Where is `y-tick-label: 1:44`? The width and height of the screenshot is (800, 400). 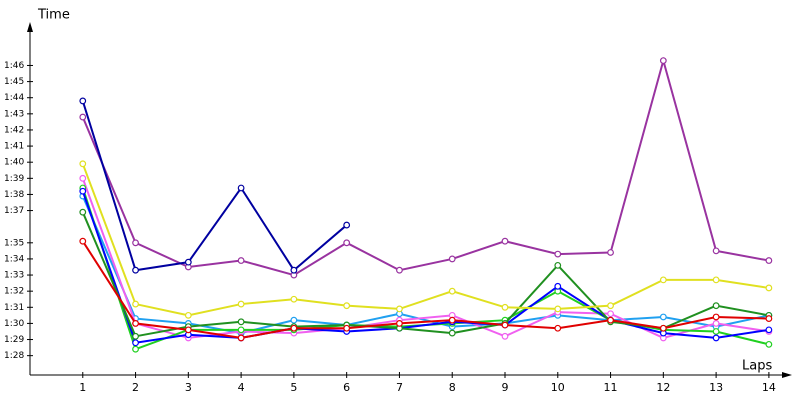
y-tick-label: 1:44 is located at coordinates (14, 98).